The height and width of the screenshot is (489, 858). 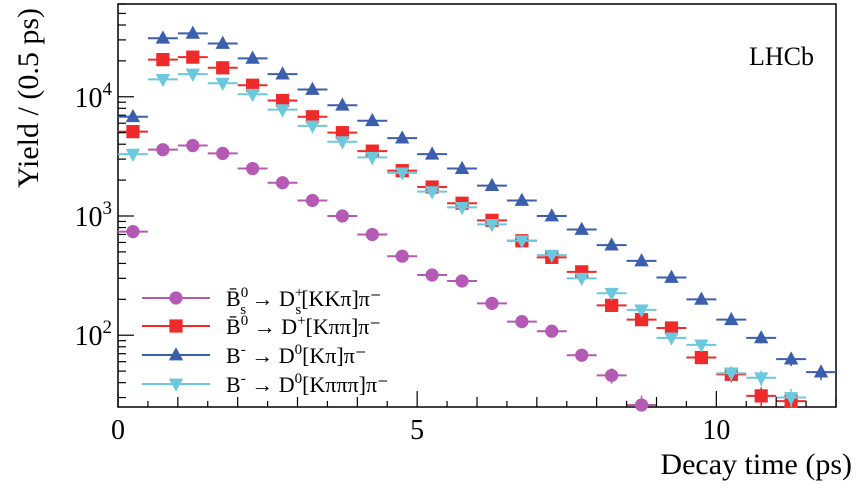 What do you see at coordinates (307, 384) in the screenshot?
I see `legend-label: B- → D0[Kπππ]π⁻` at bounding box center [307, 384].